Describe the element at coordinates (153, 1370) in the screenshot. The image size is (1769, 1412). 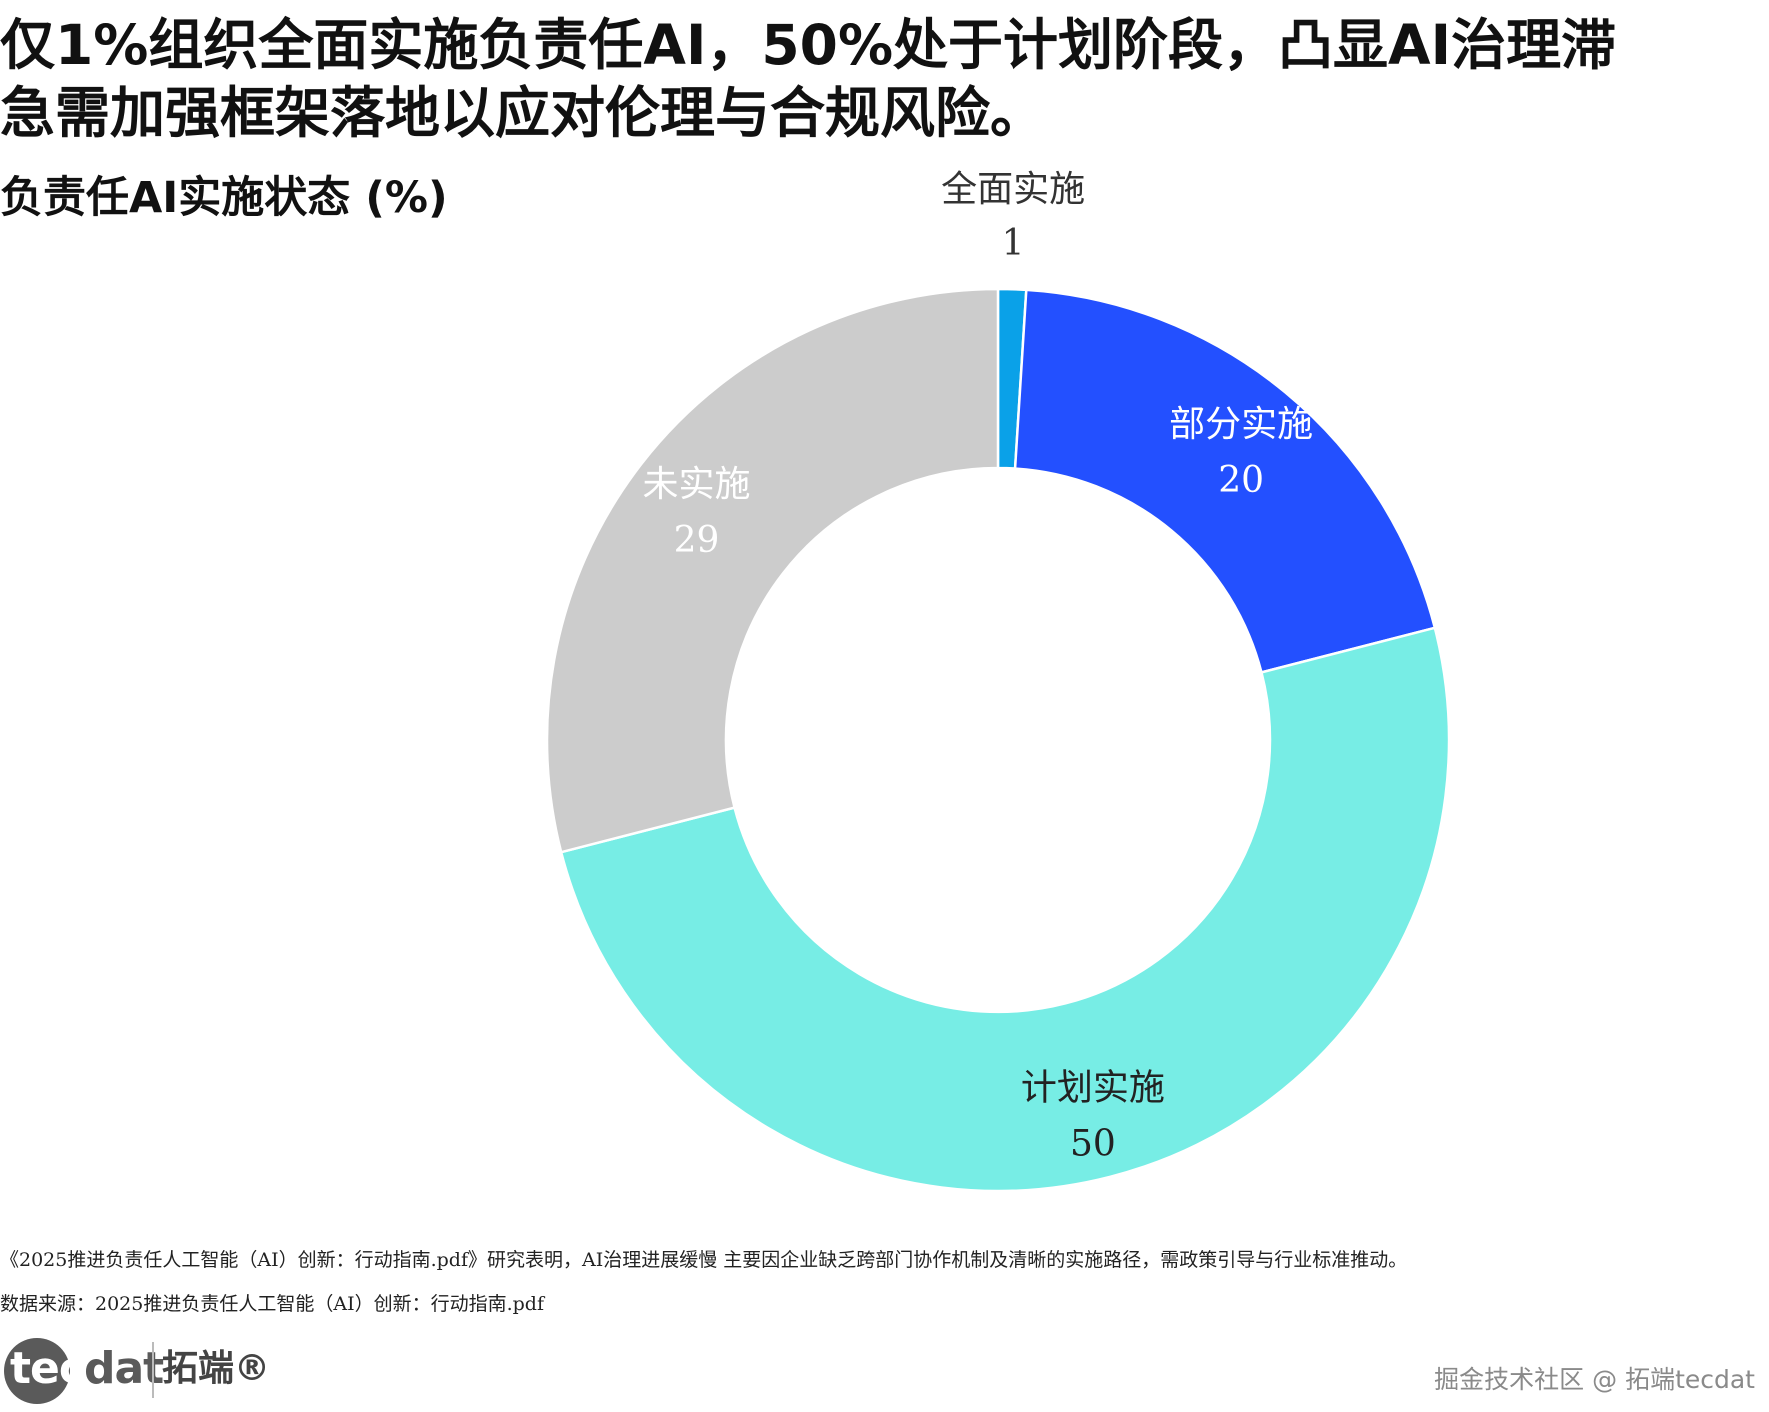
I see `logo-divider` at that location.